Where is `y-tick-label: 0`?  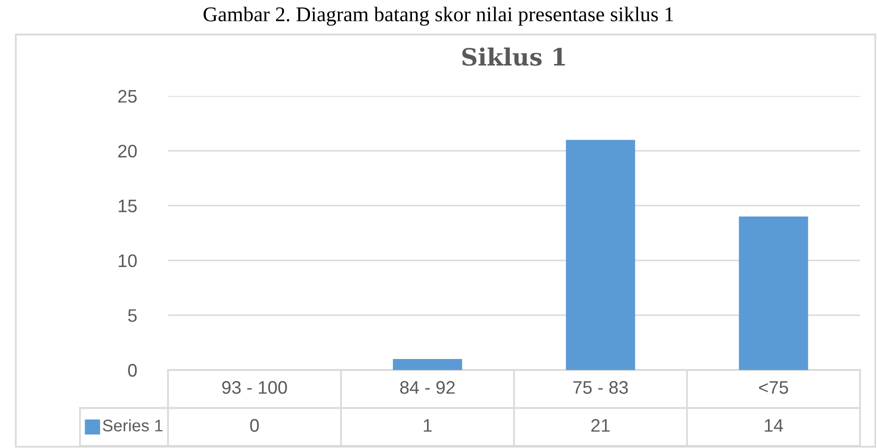
y-tick-label: 0 is located at coordinates (132, 370).